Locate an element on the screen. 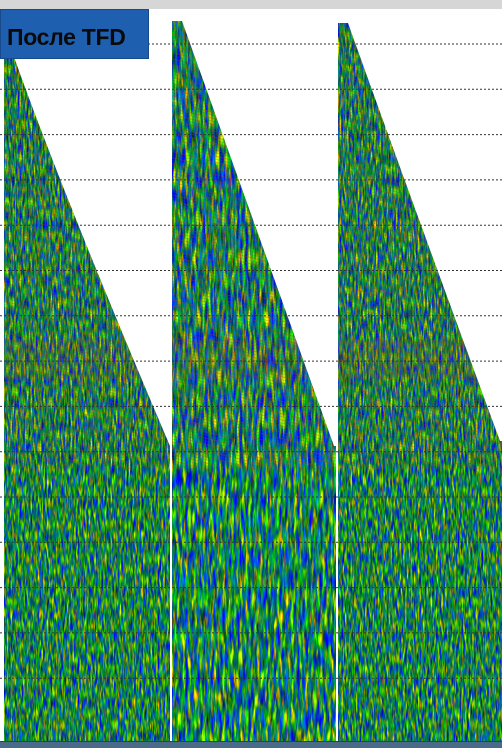 This screenshot has width=502, height=748. top-border is located at coordinates (251, 4).